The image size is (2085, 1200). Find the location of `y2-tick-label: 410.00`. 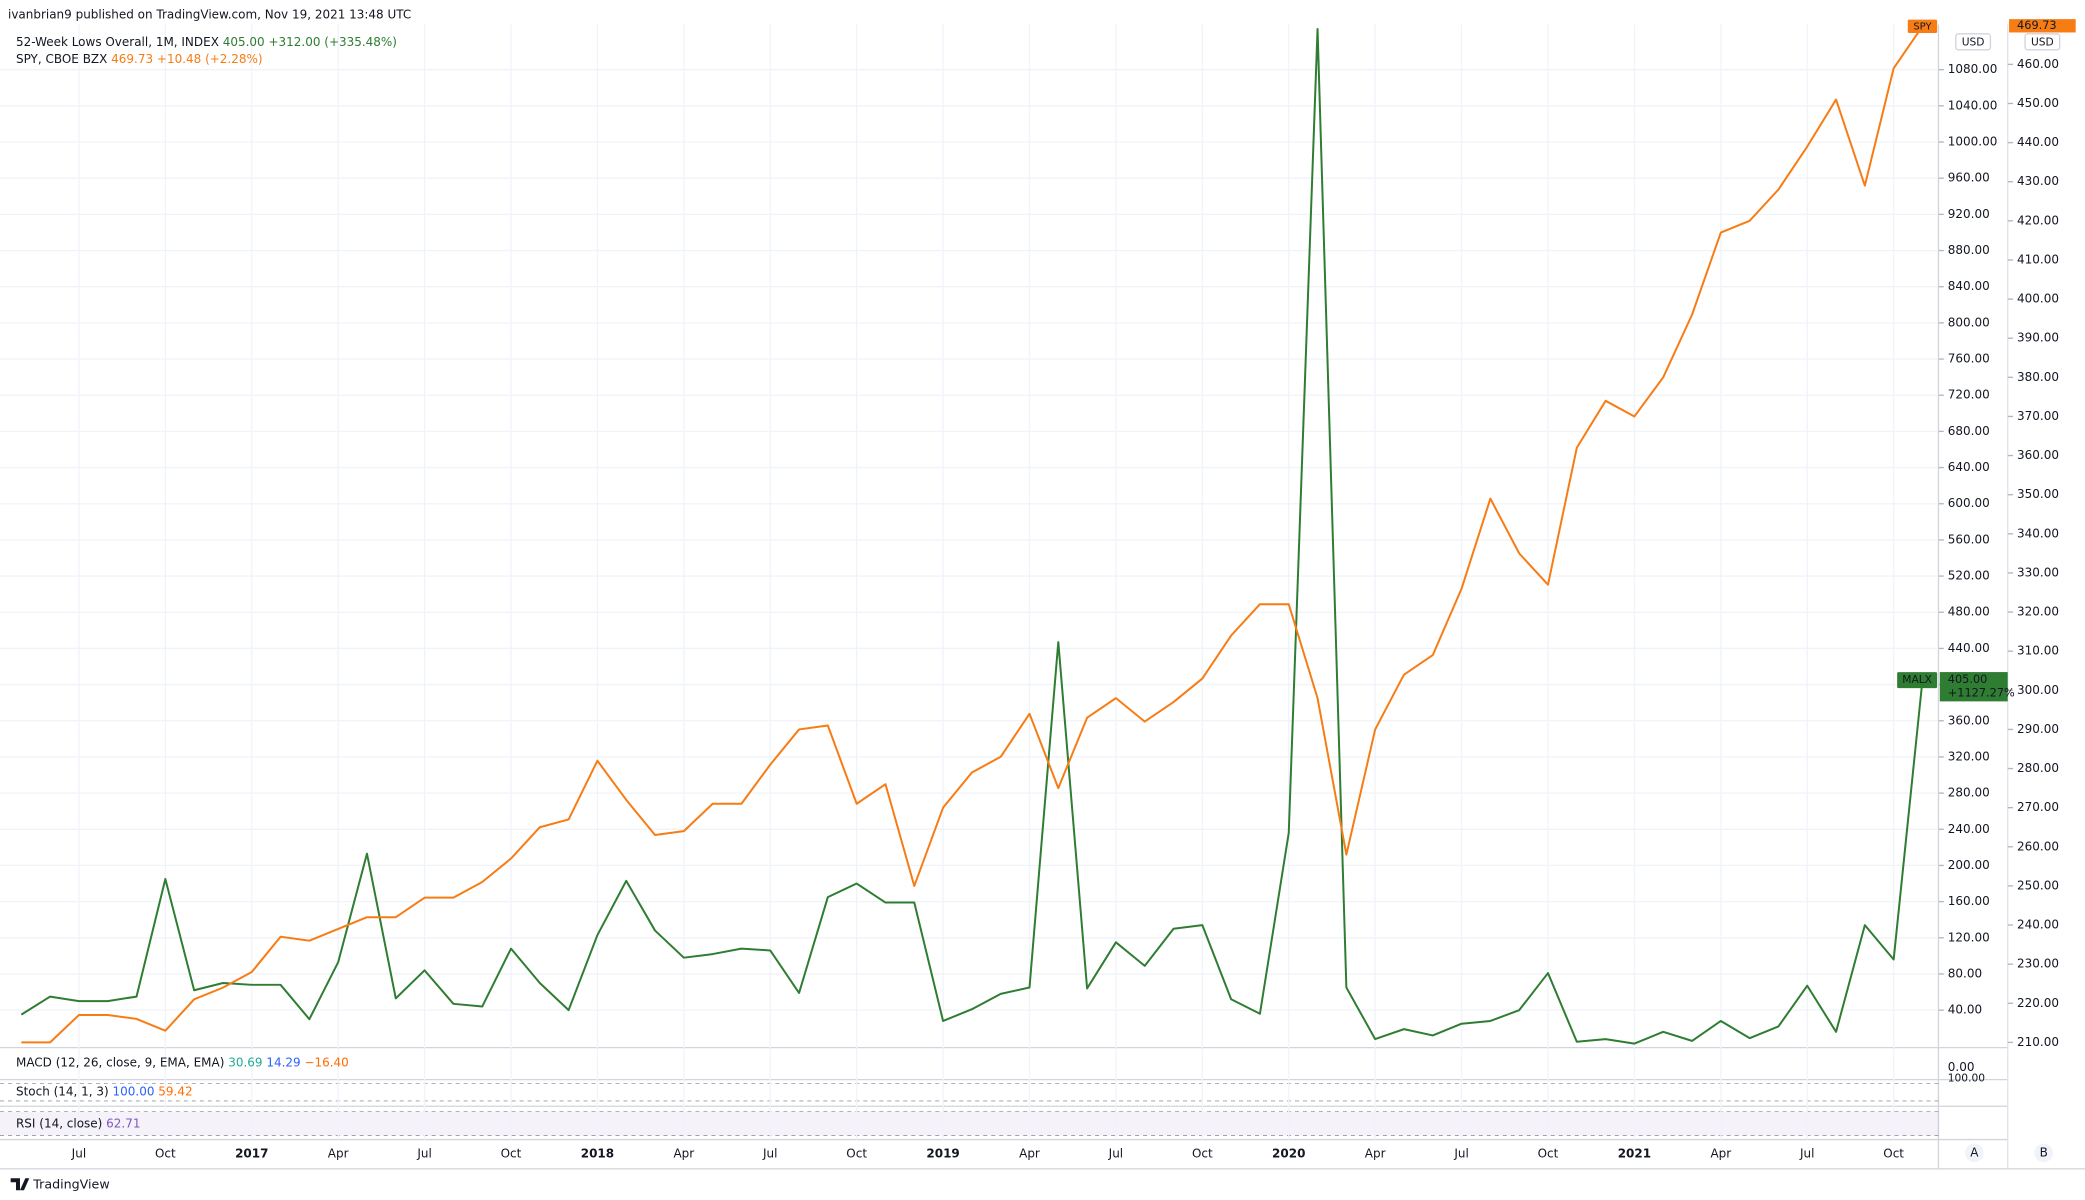

y2-tick-label: 410.00 is located at coordinates (2038, 259).